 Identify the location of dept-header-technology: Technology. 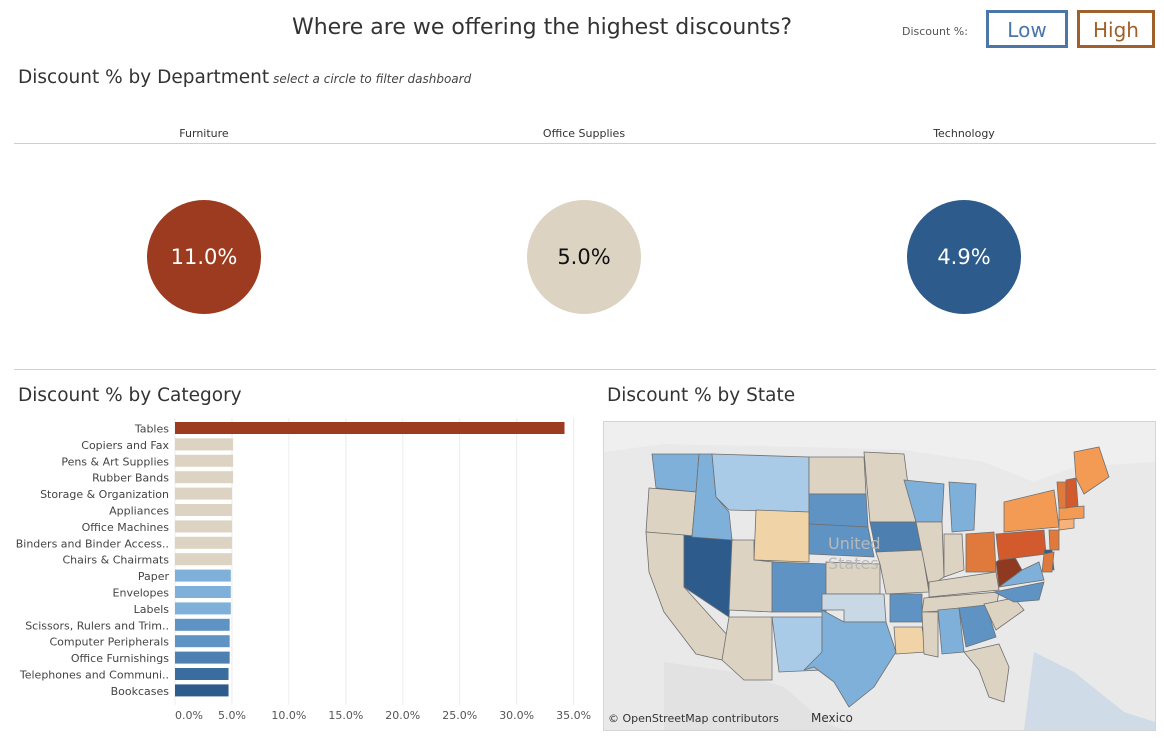
(964, 133).